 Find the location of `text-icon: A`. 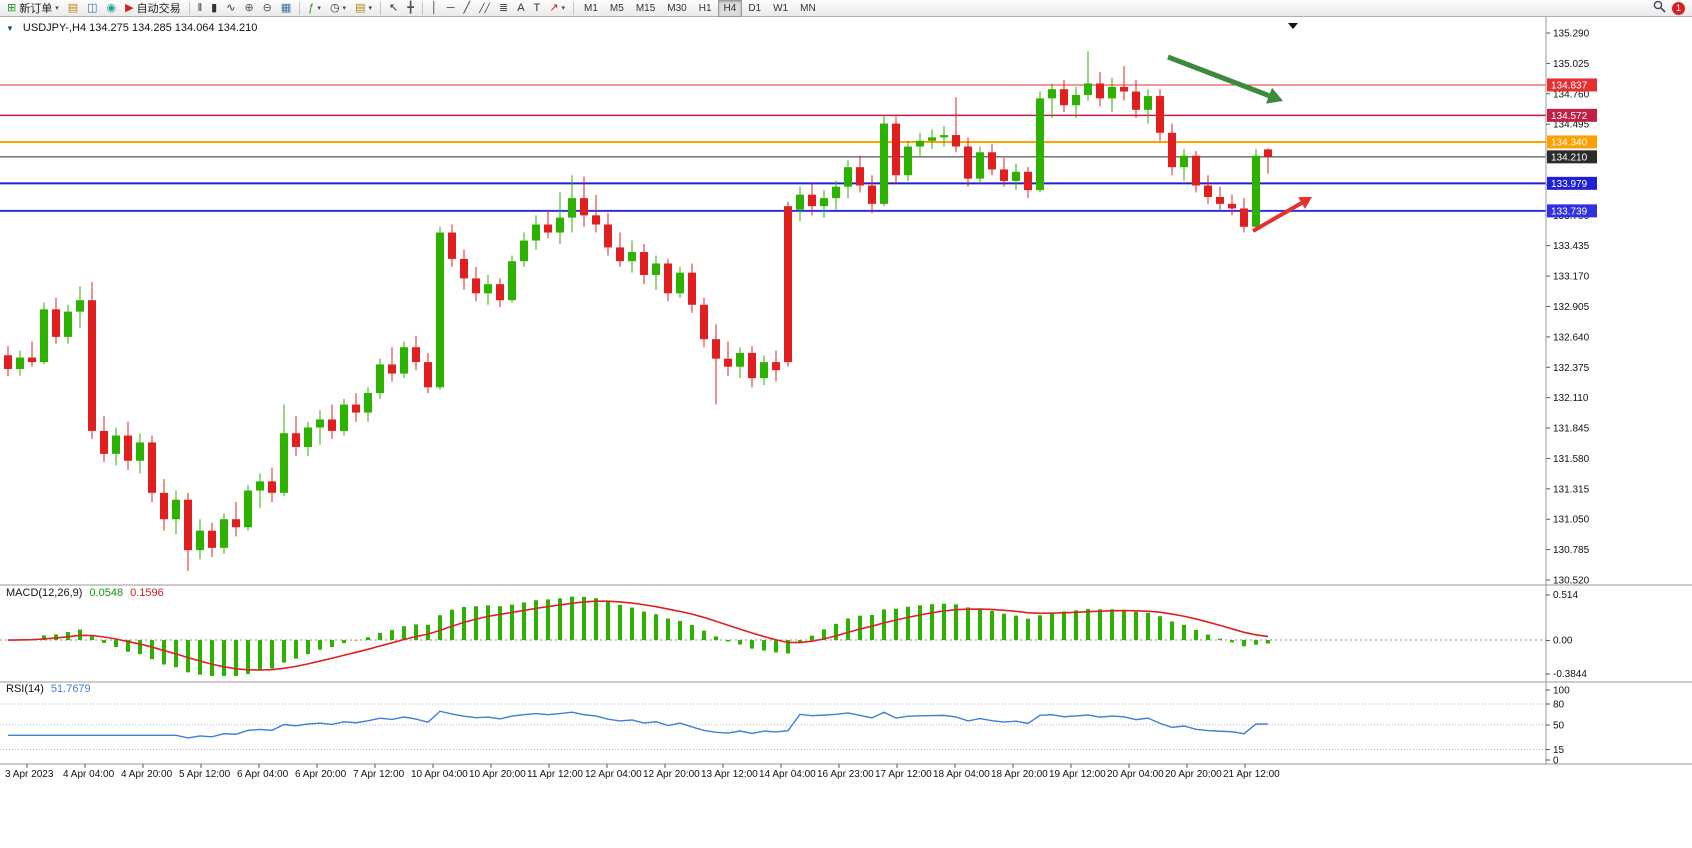

text-icon: A is located at coordinates (521, 7).